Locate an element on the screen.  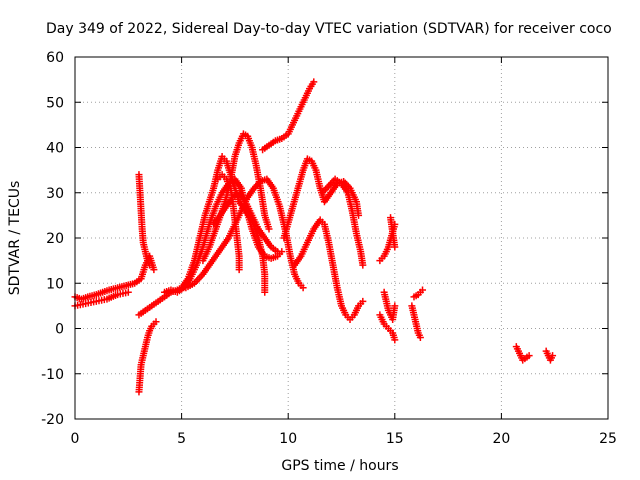
series-s20 is located at coordinates (418, 293).